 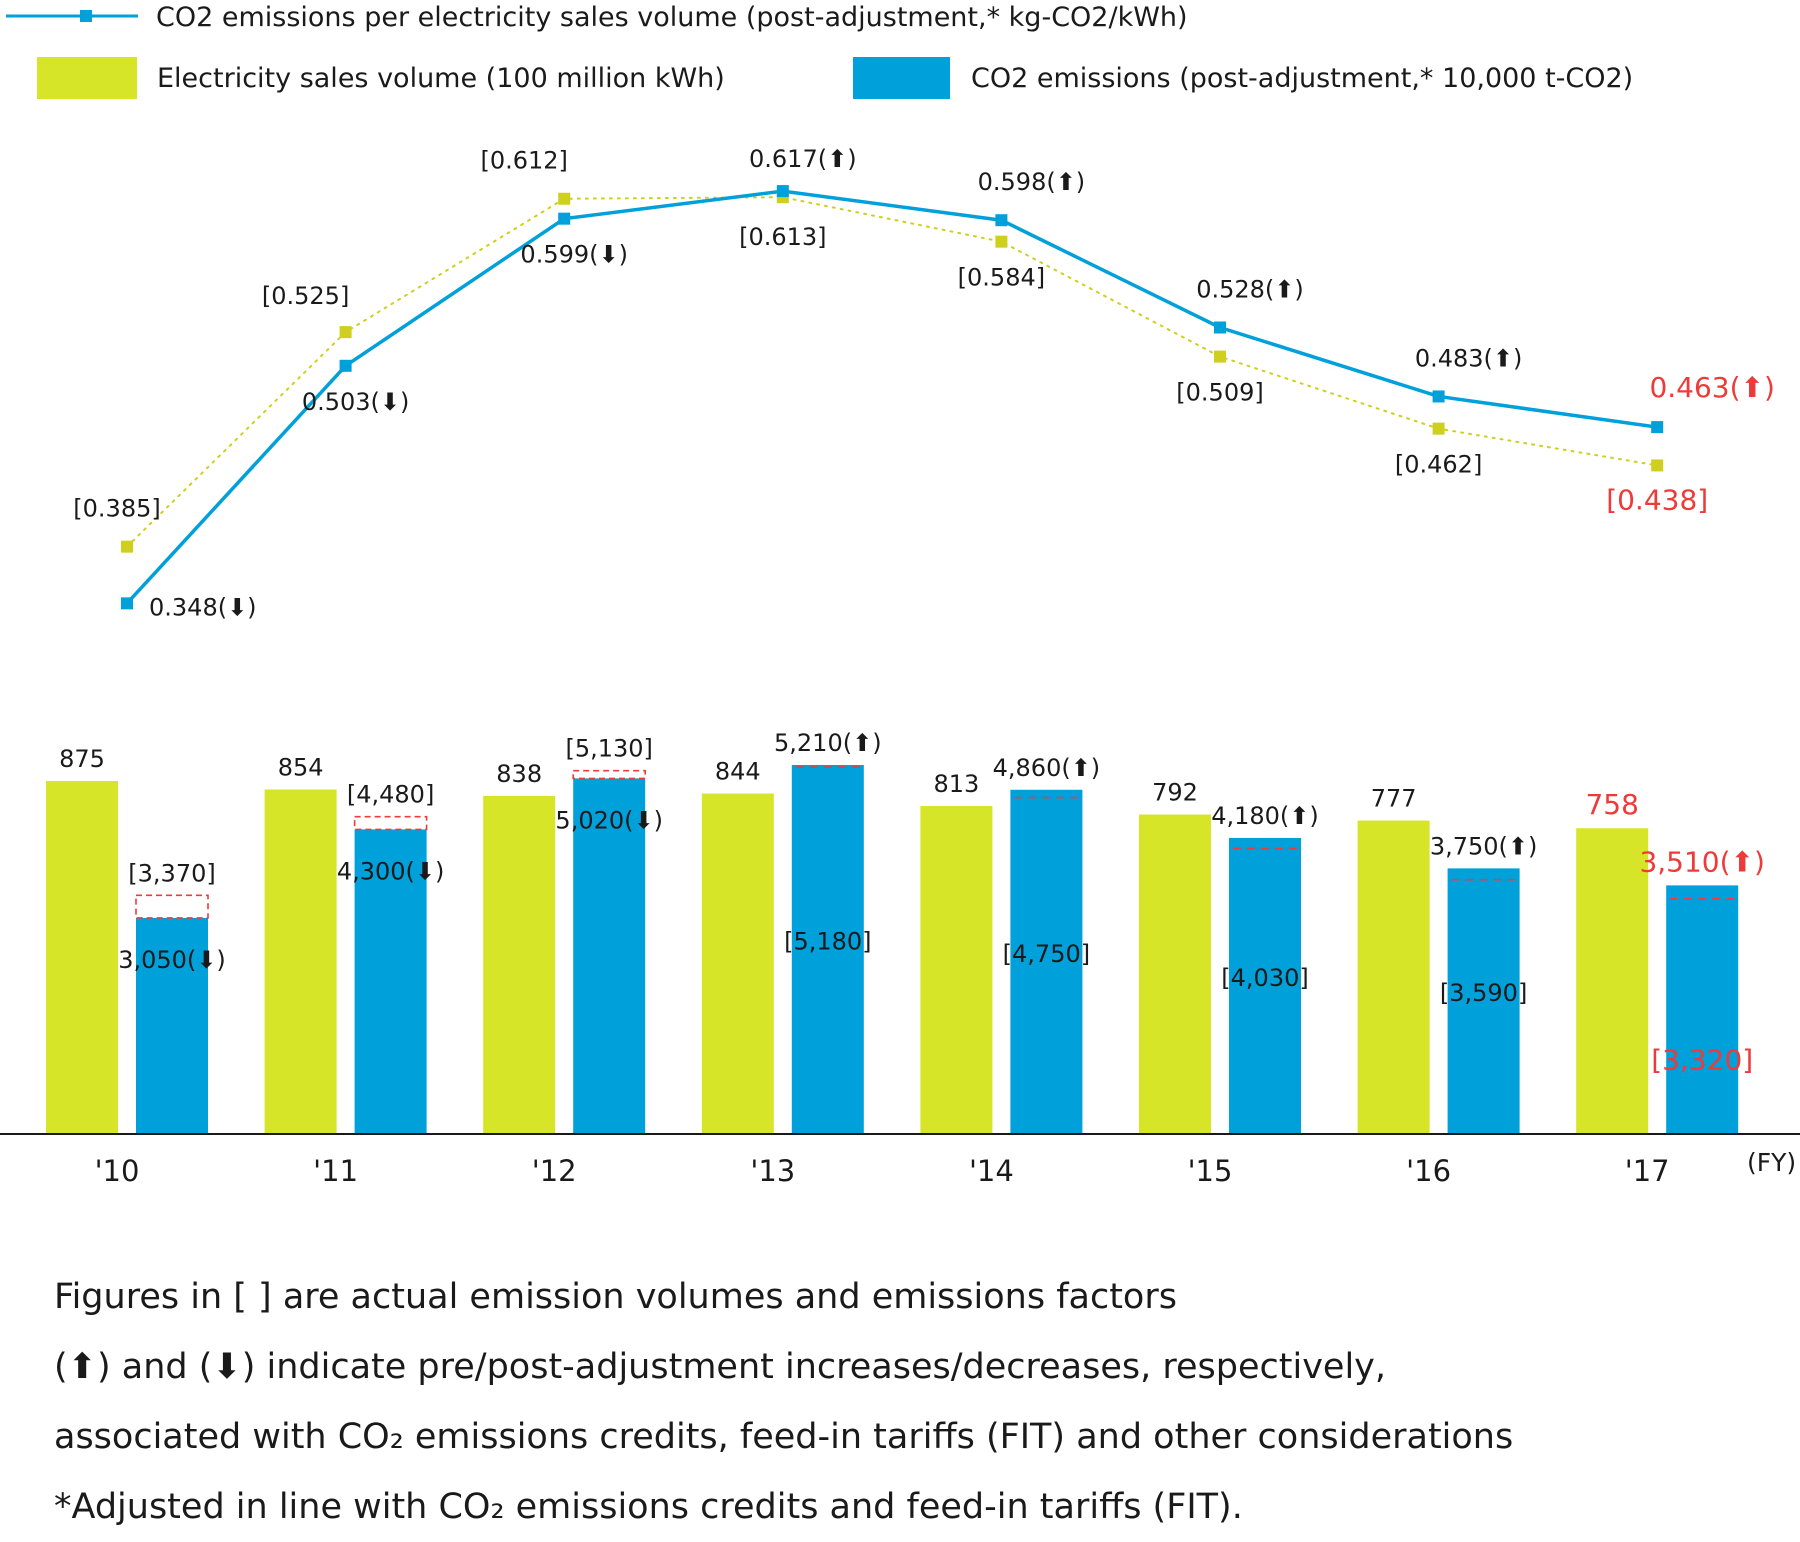 What do you see at coordinates (901, 78) in the screenshot?
I see `legend-emissions-swatch` at bounding box center [901, 78].